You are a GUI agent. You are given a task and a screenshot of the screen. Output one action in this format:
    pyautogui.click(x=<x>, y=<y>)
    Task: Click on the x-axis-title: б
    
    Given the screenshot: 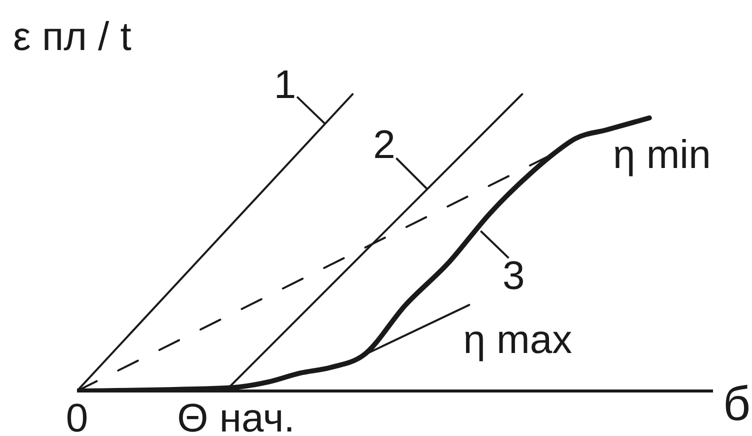 What is the action you would take?
    pyautogui.click(x=736, y=404)
    